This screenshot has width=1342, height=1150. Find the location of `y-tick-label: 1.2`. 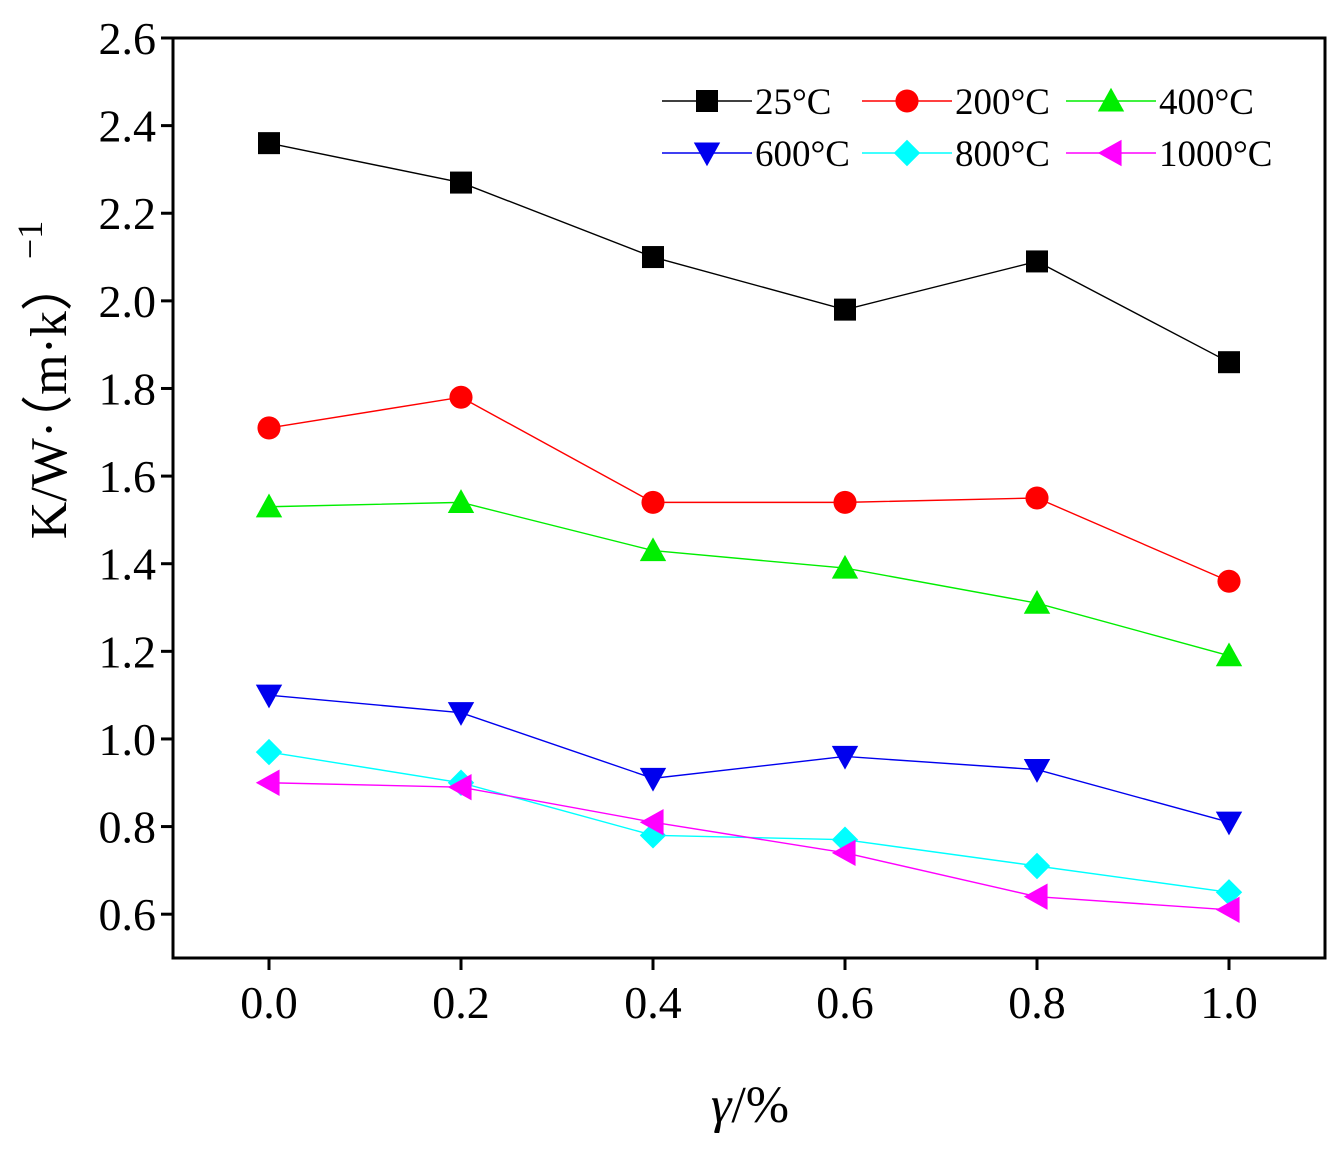

y-tick-label: 1.2 is located at coordinates (128, 651).